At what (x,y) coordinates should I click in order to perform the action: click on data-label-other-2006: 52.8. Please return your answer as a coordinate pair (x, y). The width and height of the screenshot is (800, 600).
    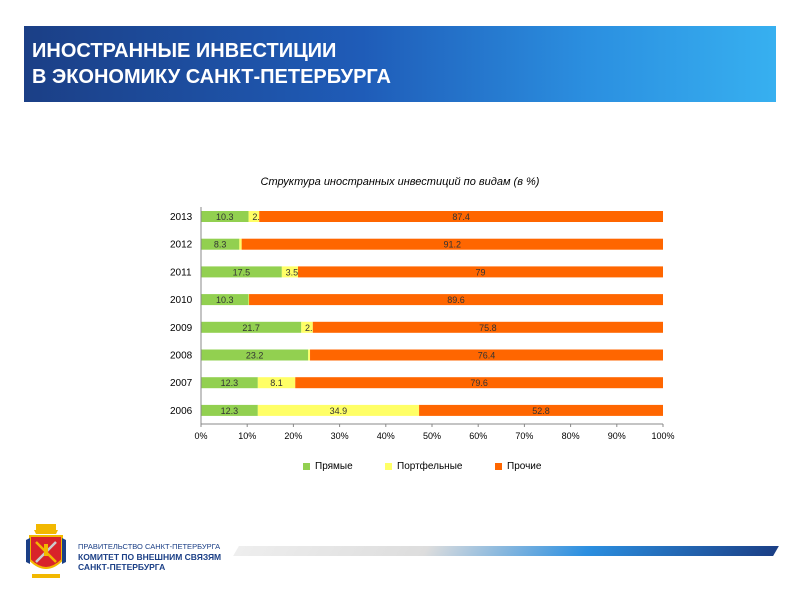
    Looking at the image, I should click on (541, 411).